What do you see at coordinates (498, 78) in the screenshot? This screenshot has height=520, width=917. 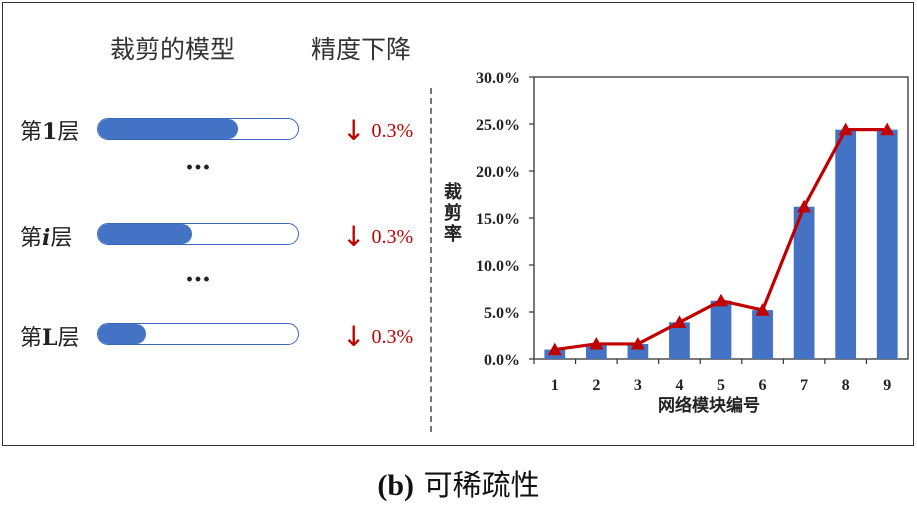 I see `y-tick-label: 30.0%` at bounding box center [498, 78].